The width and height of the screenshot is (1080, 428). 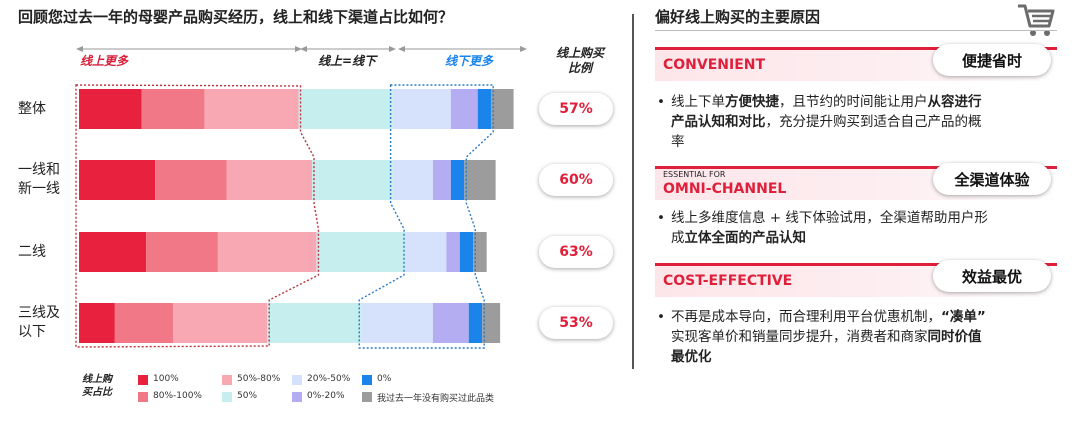 What do you see at coordinates (678, 142) in the screenshot?
I see `reason-text-span: 率` at bounding box center [678, 142].